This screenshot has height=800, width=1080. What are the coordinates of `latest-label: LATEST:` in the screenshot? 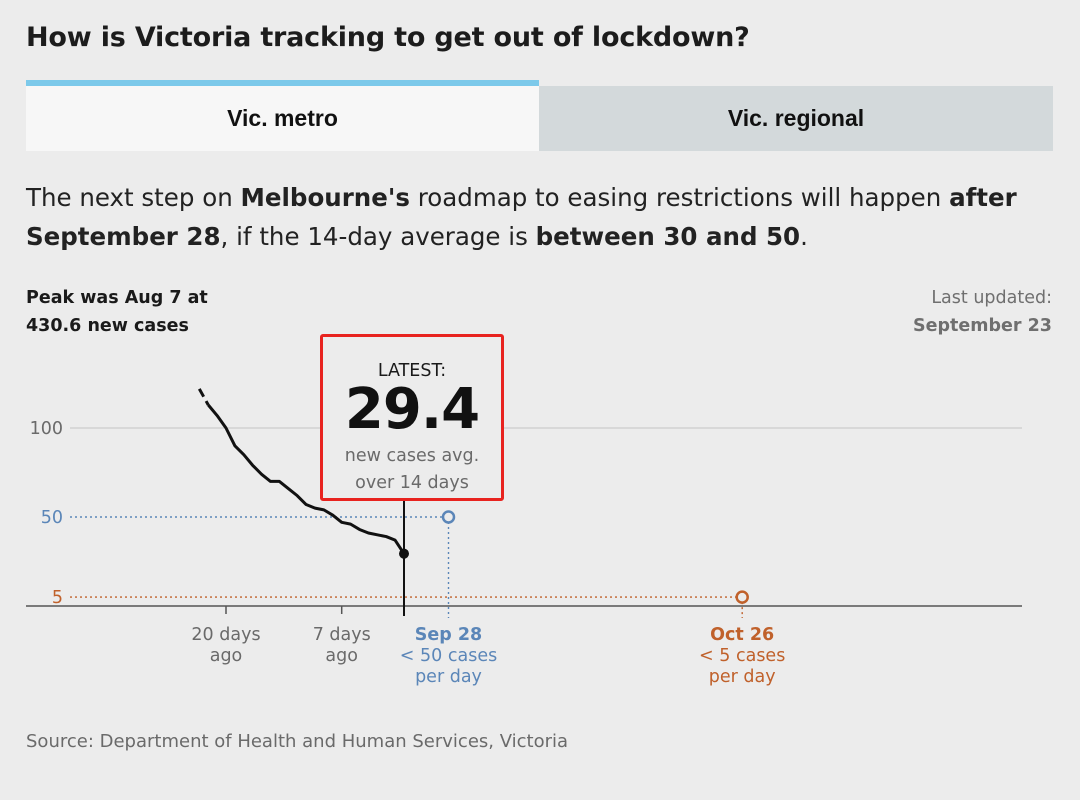 It's located at (412, 371).